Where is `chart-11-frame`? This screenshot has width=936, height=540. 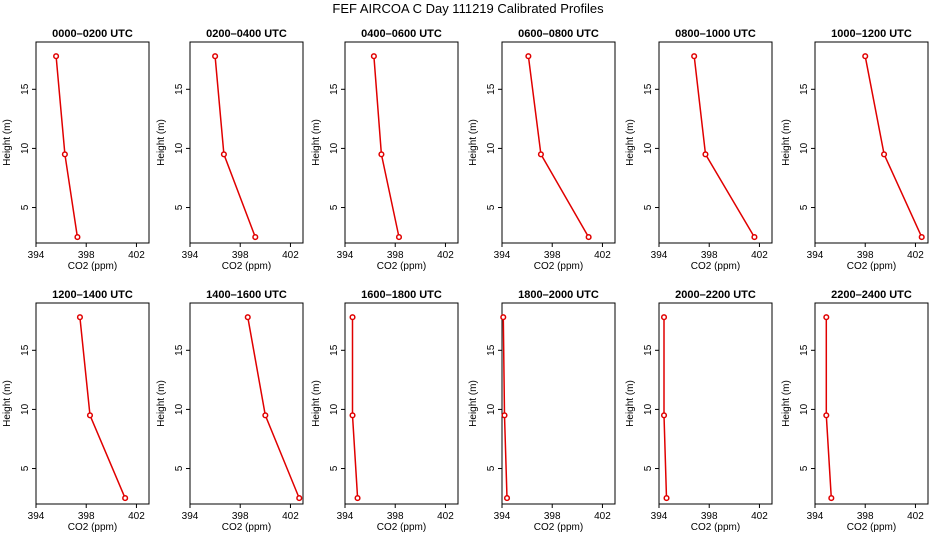 chart-11-frame is located at coordinates (871, 403).